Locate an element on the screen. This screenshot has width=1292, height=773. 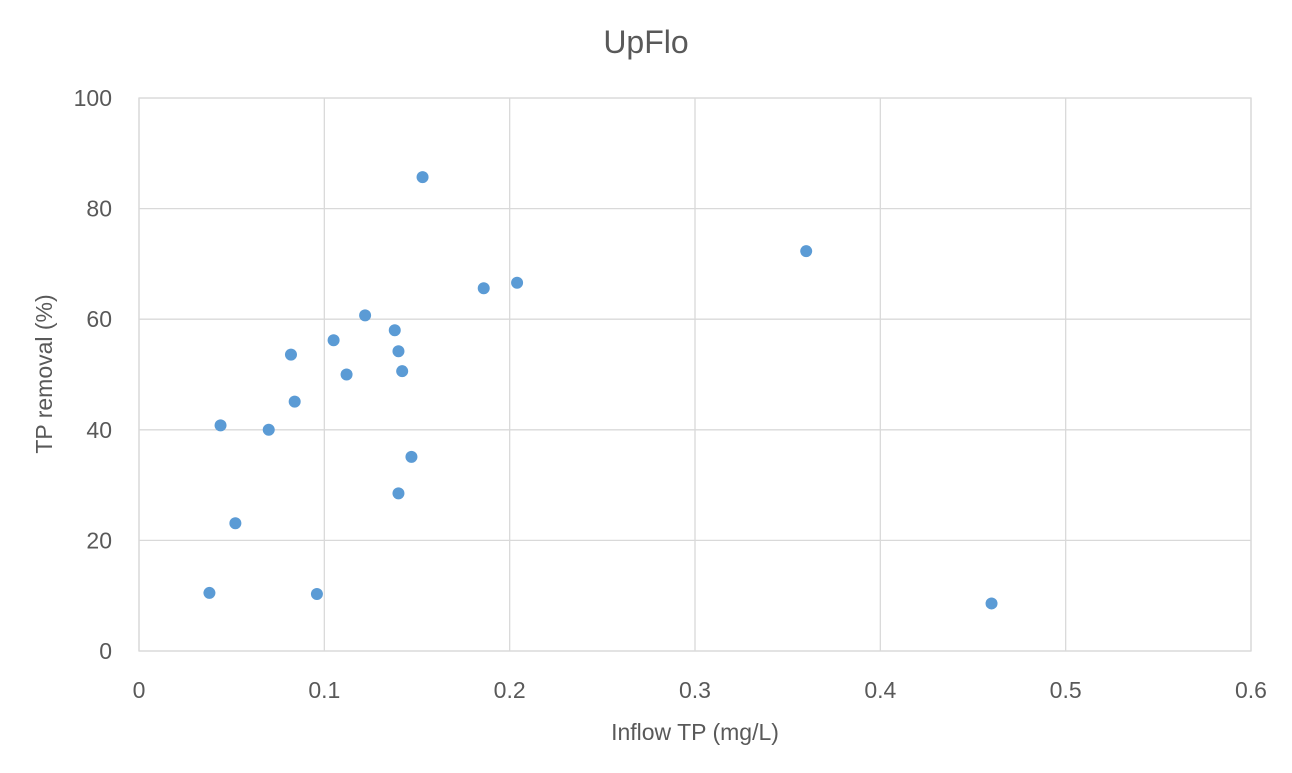
y-tick-label: 40 is located at coordinates (99, 430).